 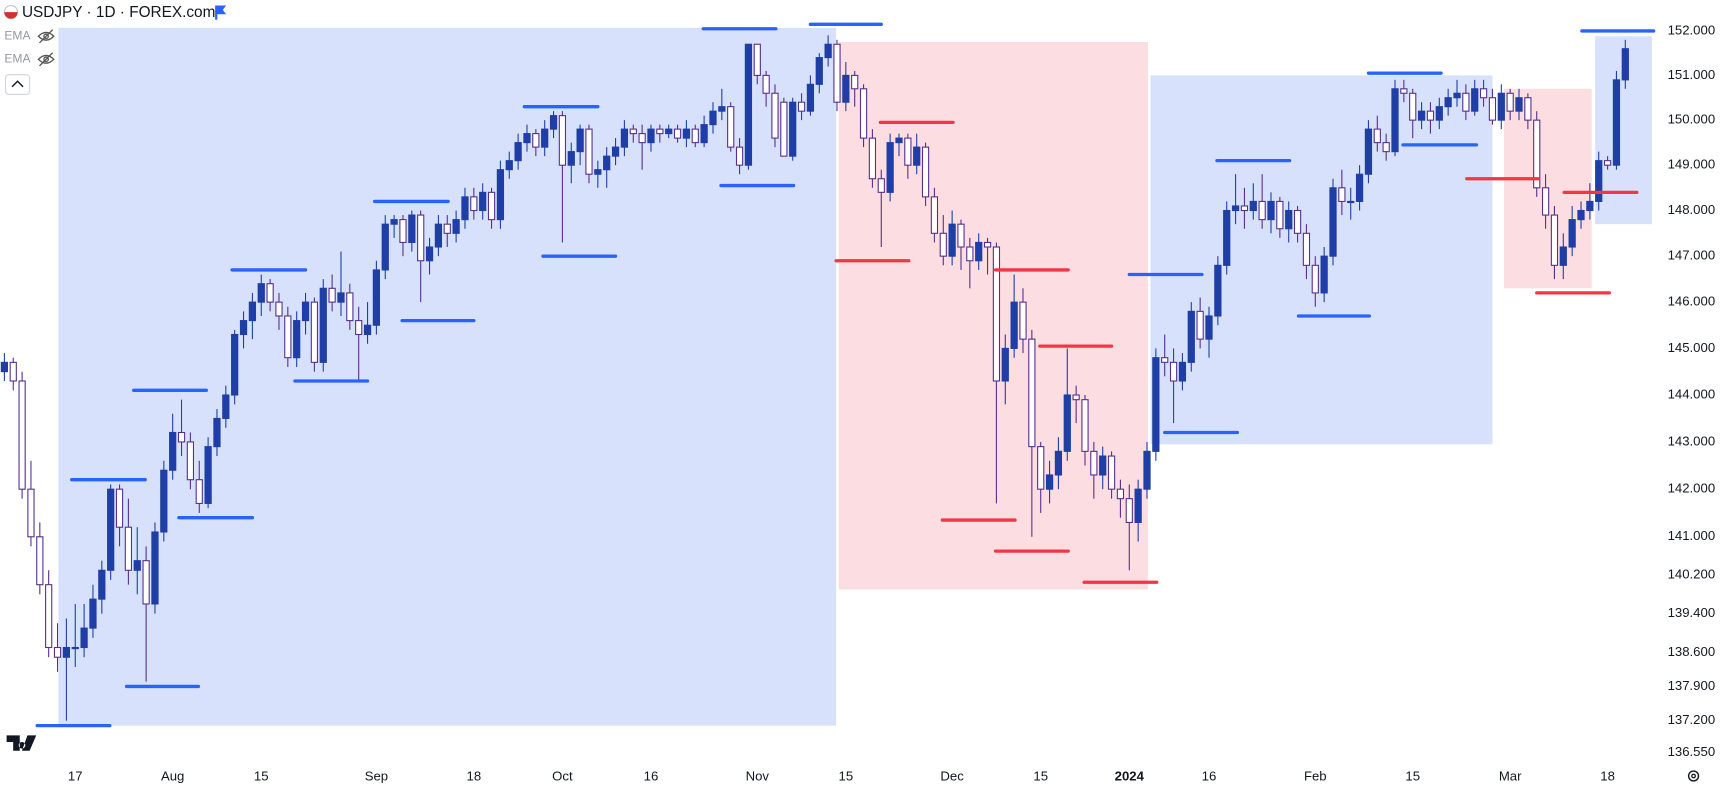 I want to click on y-tick-label: 136.550, so click(x=1692, y=751).